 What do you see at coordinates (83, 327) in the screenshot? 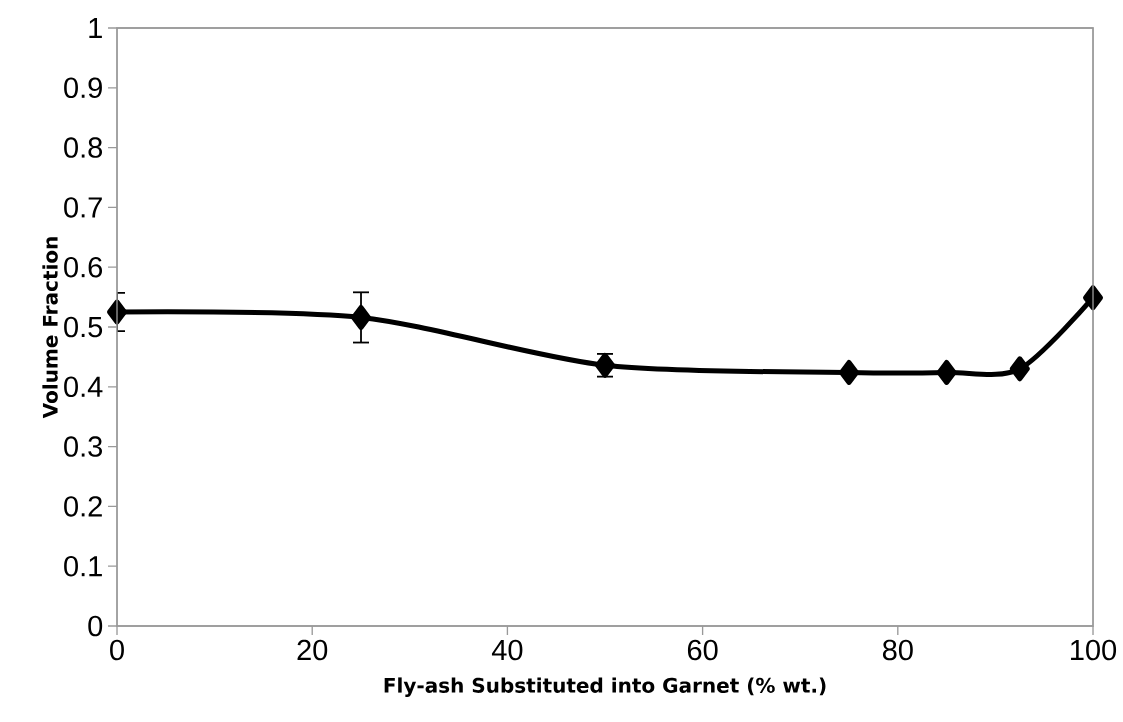
I see `y-tick-label: 0.5` at bounding box center [83, 327].